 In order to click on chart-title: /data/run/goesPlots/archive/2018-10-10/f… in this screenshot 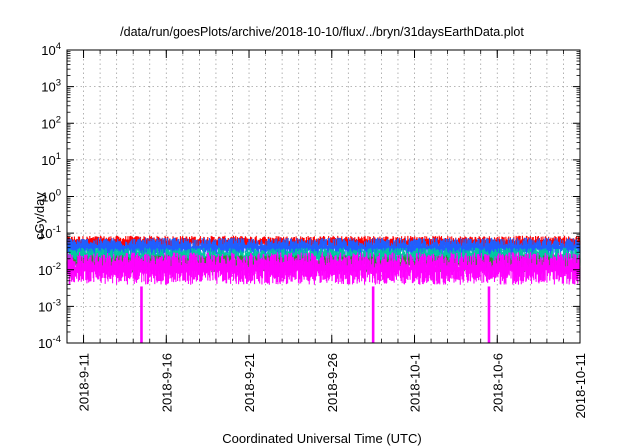, I will do `click(322, 32)`.